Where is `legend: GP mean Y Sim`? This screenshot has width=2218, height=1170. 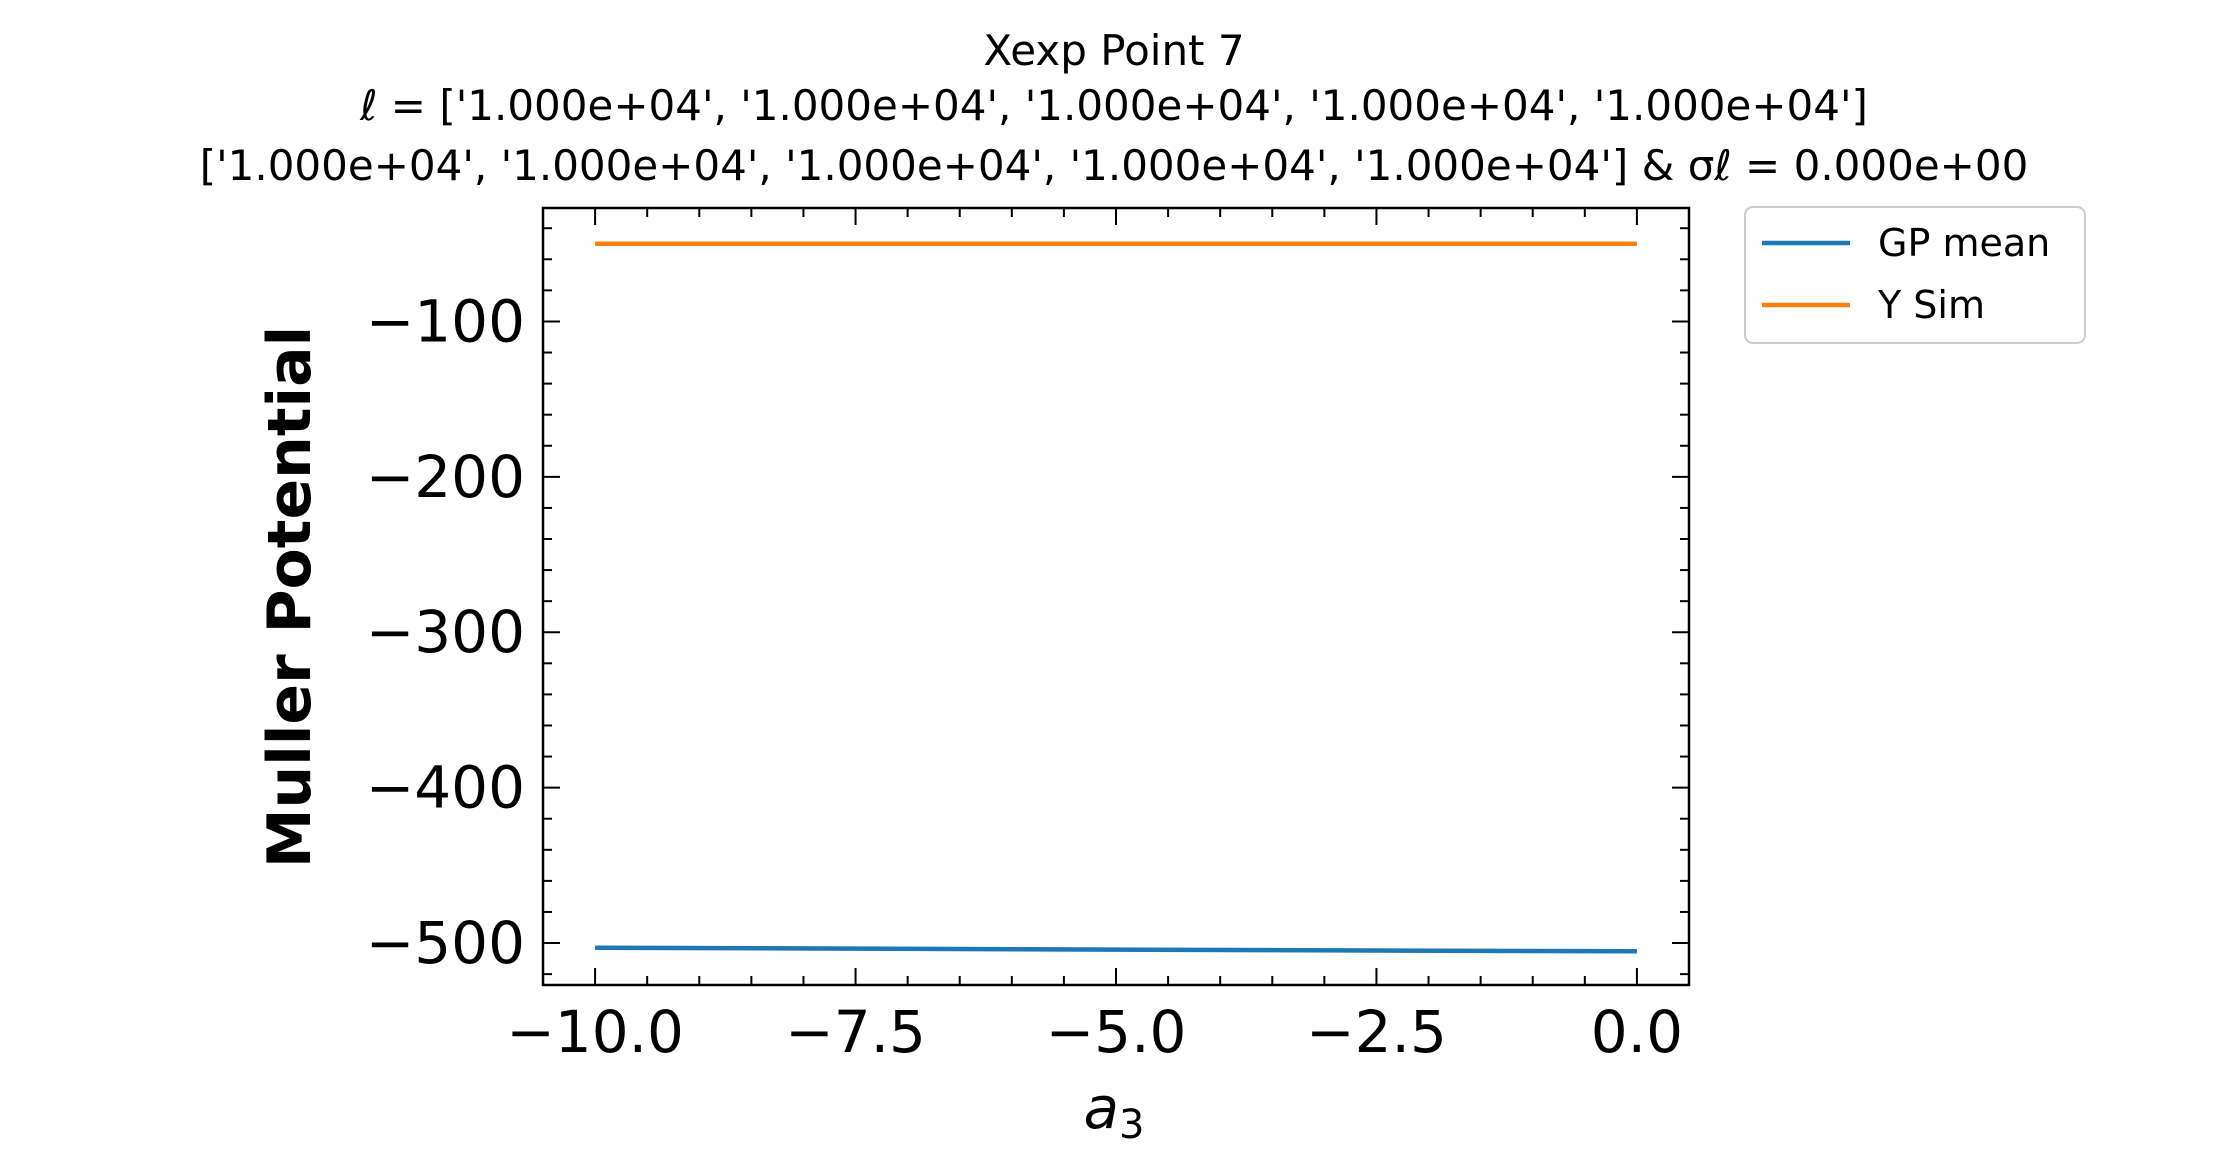 legend: GP mean Y Sim is located at coordinates (1915, 275).